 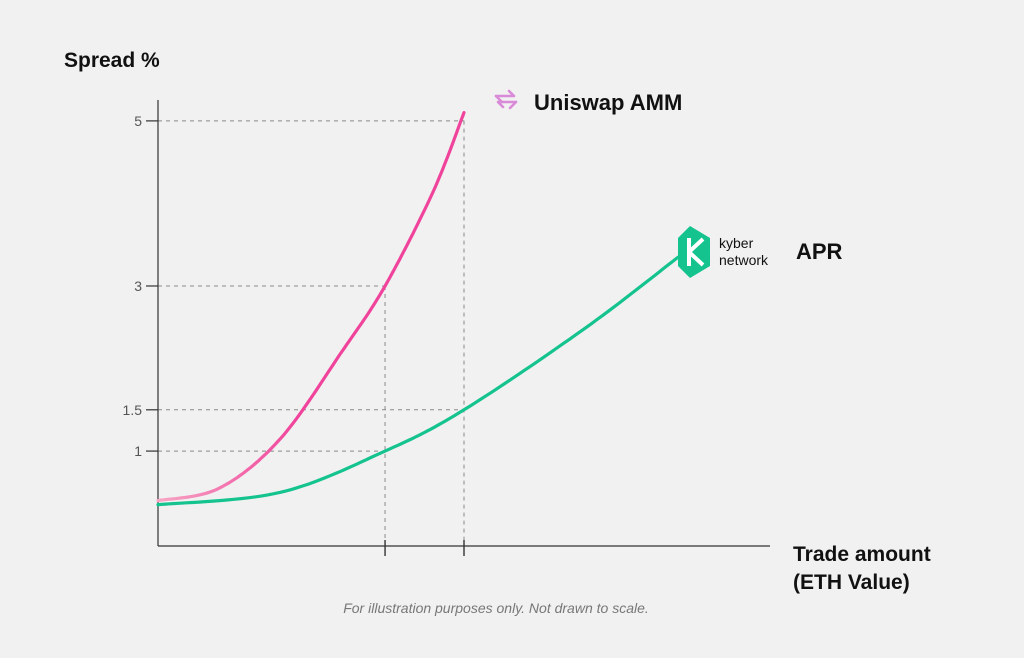 I want to click on kyber-brand-line-2: network, so click(x=744, y=260).